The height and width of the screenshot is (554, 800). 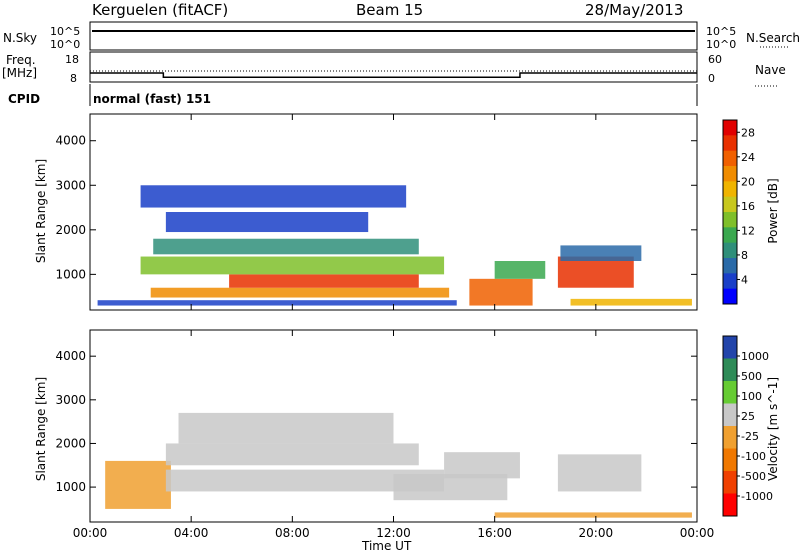 I want to click on nave-tick-top: 60, so click(x=715, y=59).